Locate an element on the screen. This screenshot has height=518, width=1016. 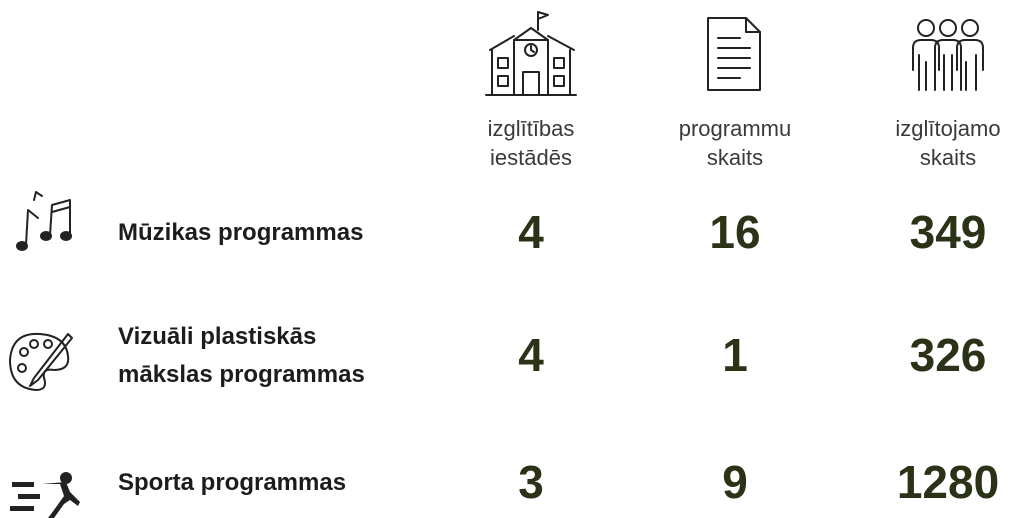
column-header: izglītības is located at coordinates (531, 128).